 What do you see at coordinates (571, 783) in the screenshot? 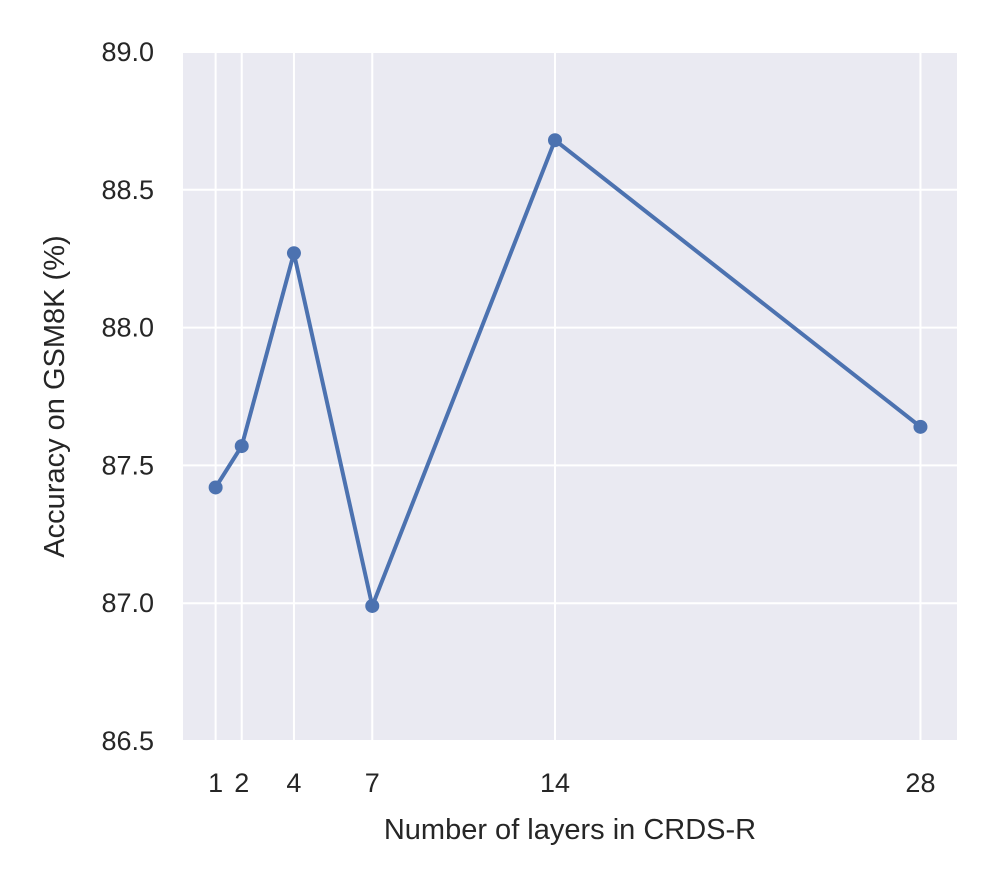
I see `x-tick-labels: 1 2 4 7 14 28` at bounding box center [571, 783].